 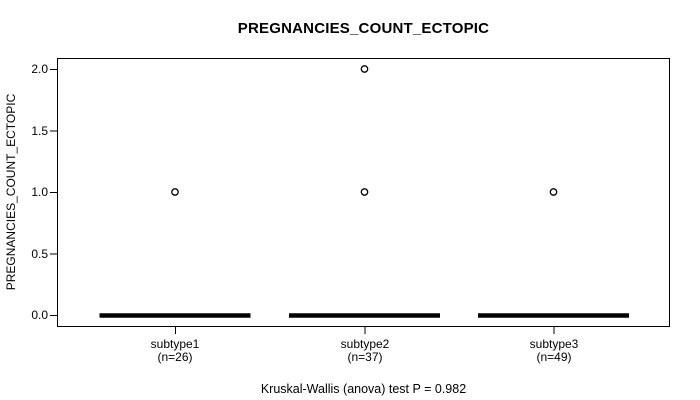 I want to click on group-name: subtype1, so click(x=175, y=344).